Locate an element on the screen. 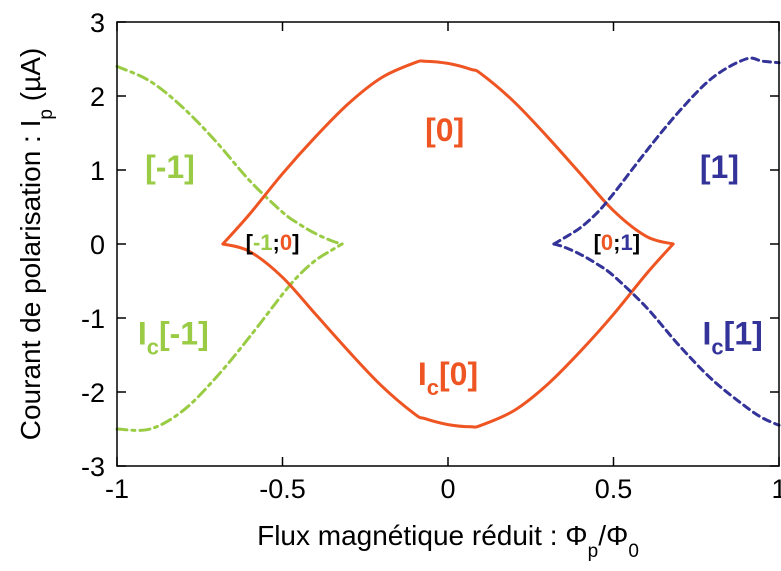 The width and height of the screenshot is (781, 571). x-axis-label-mid: /Φ is located at coordinates (613, 535).